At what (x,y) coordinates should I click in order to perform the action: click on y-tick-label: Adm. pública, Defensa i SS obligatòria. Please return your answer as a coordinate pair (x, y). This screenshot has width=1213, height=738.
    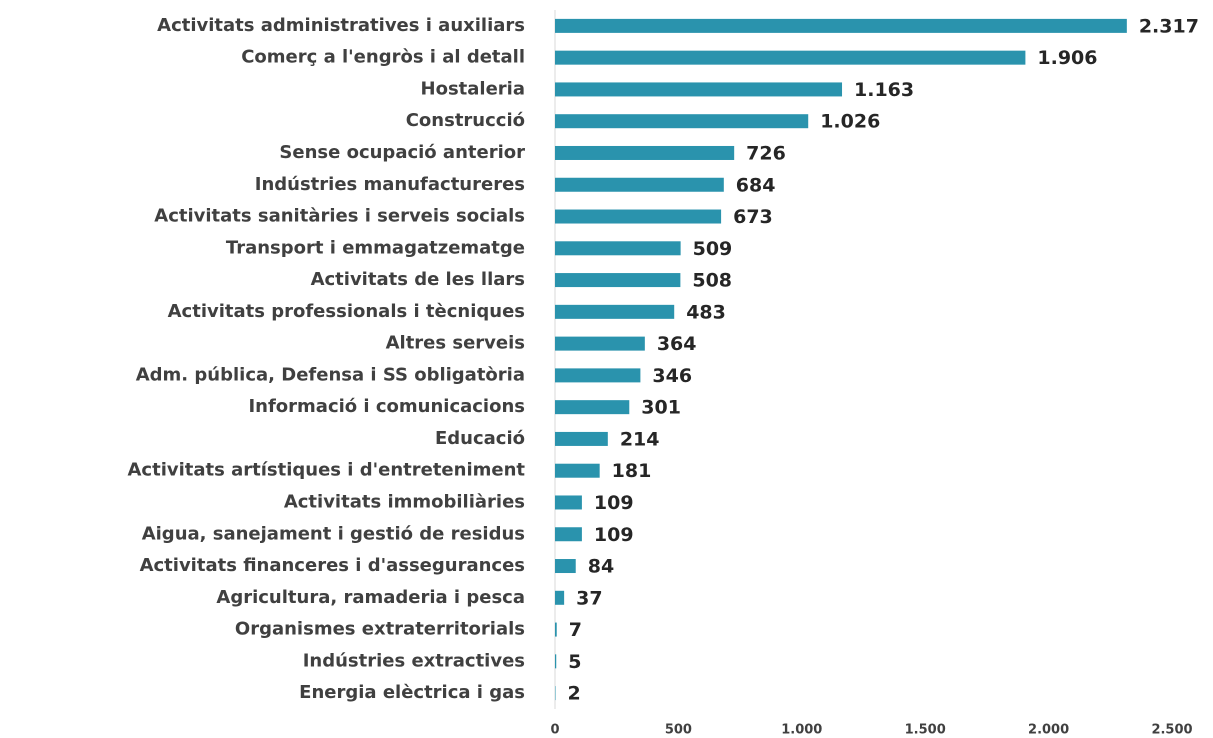
    Looking at the image, I should click on (330, 374).